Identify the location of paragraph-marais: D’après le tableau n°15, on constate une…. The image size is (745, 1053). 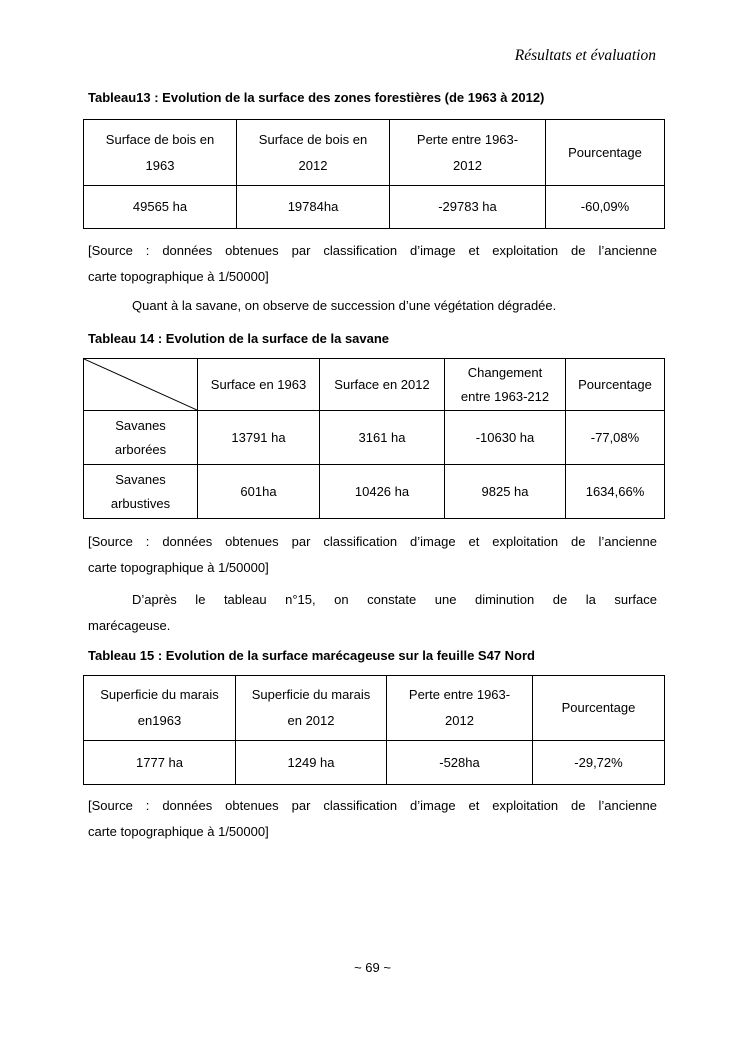
(373, 613).